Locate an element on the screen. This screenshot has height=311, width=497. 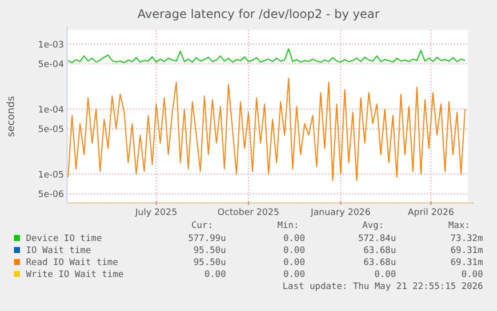
text: Last update: Thu May 21 22:55:15 2026 is located at coordinates (382, 287).